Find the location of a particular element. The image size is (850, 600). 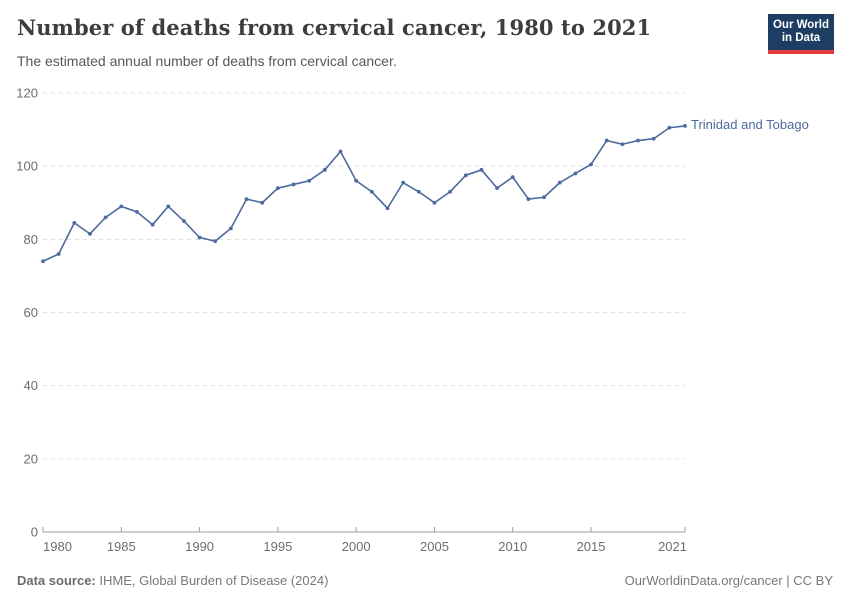

y-axis-labels: 0 20 40 60 80 100 120 is located at coordinates (27, 313).